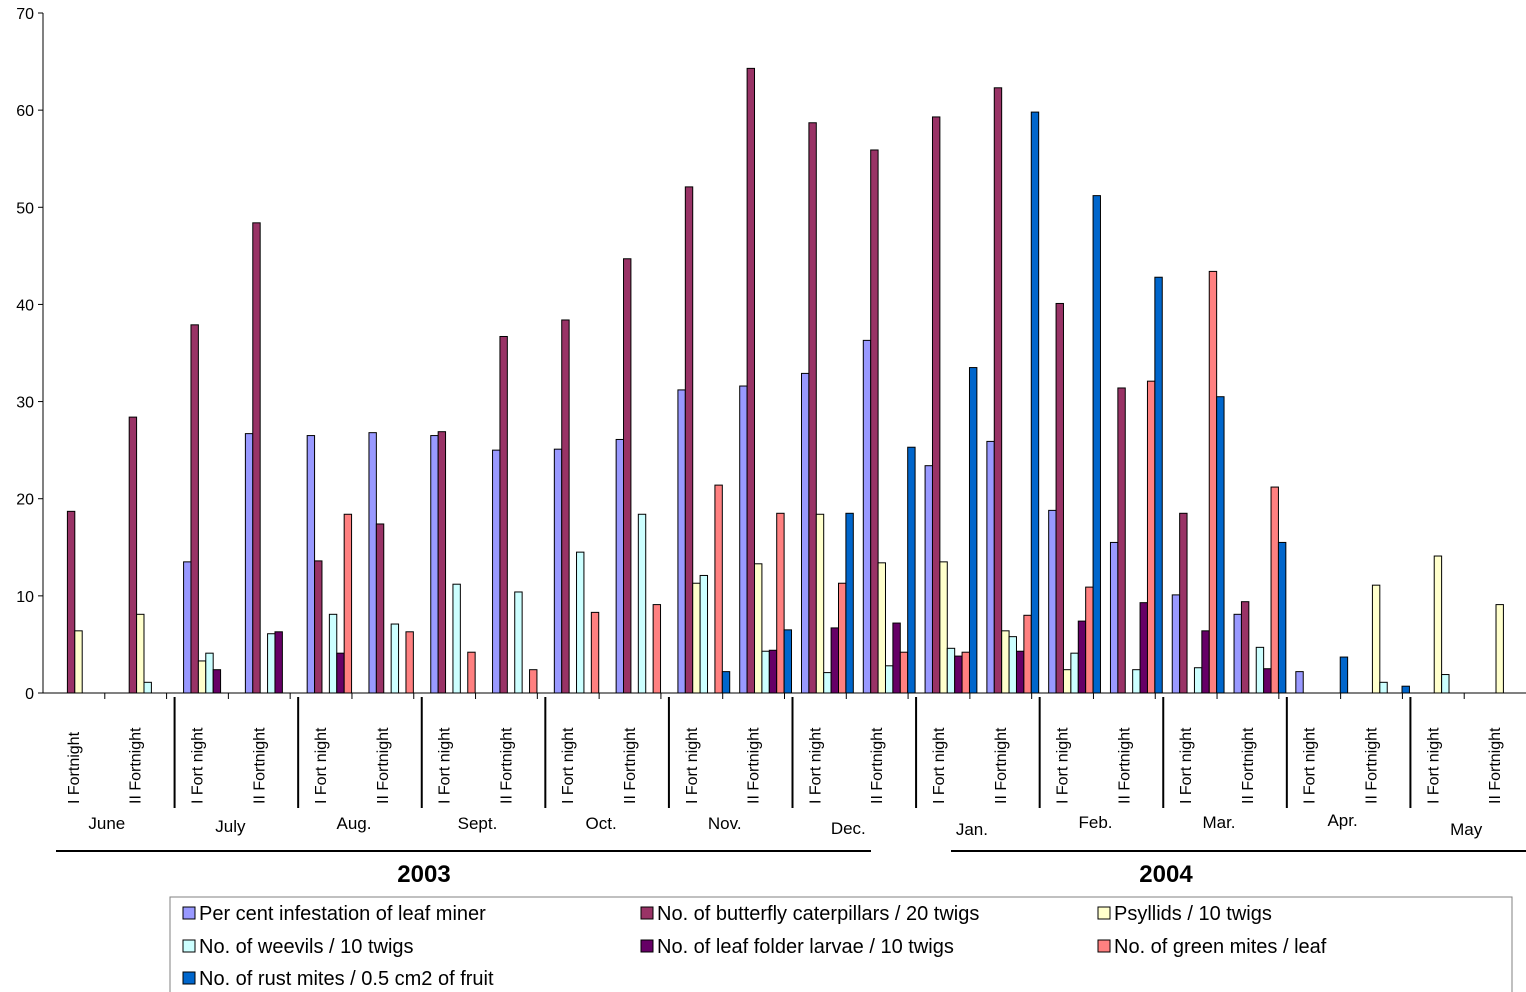 The height and width of the screenshot is (992, 1526). Describe the element at coordinates (815, 765) in the screenshot. I see `x-tick-label-12: I Fort night` at that location.